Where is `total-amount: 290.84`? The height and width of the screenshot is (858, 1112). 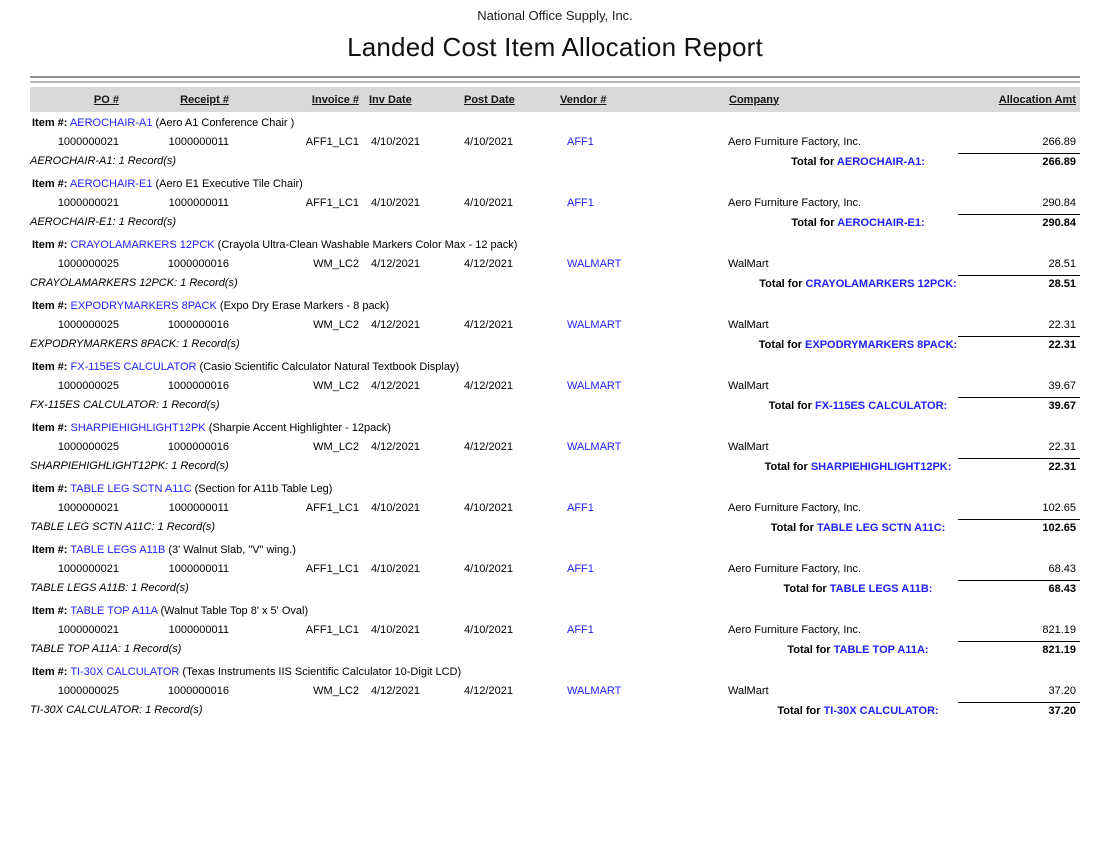
total-amount: 290.84 is located at coordinates (1019, 221).